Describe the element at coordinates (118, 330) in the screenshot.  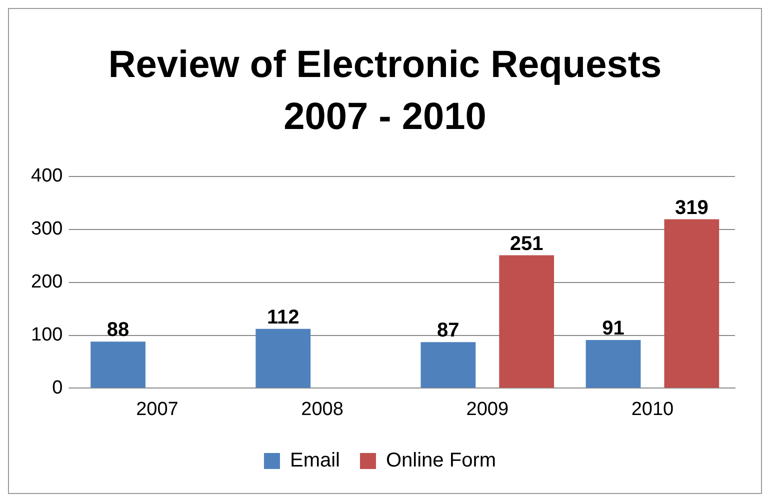
I see `data-label: 88` at that location.